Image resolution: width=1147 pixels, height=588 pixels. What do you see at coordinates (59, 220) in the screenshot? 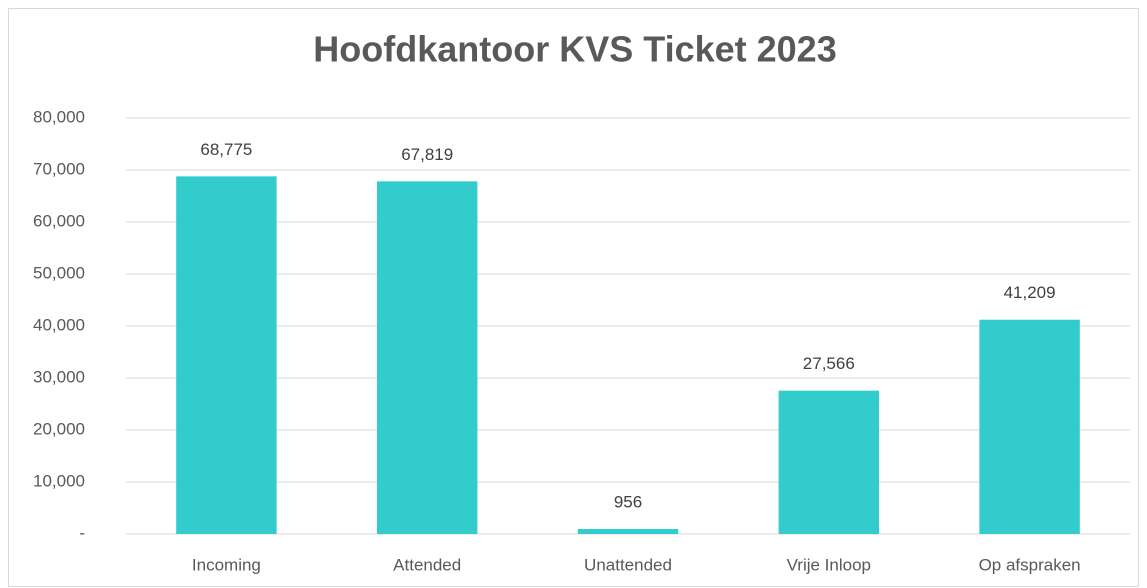
I see `y-tick-label: 60,000` at bounding box center [59, 220].